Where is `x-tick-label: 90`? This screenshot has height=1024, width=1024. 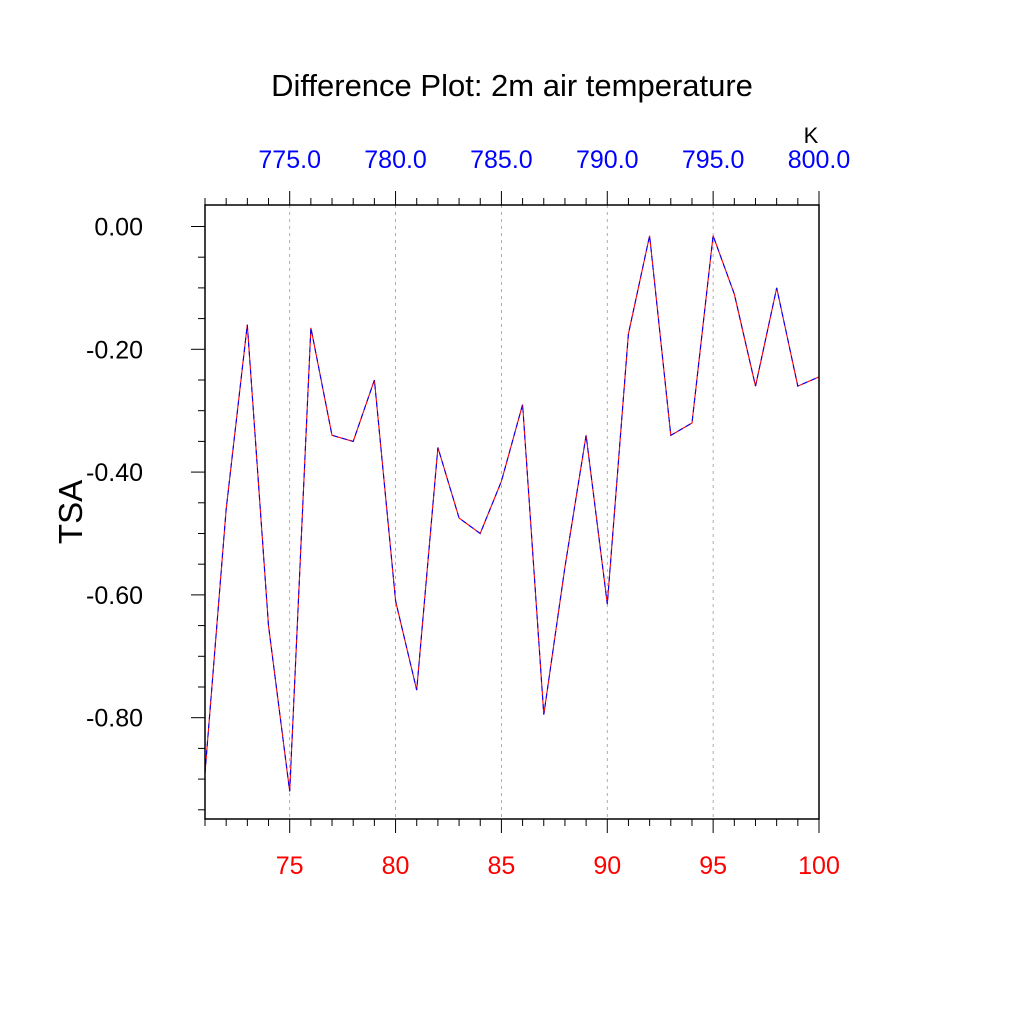
x-tick-label: 90 is located at coordinates (607, 866).